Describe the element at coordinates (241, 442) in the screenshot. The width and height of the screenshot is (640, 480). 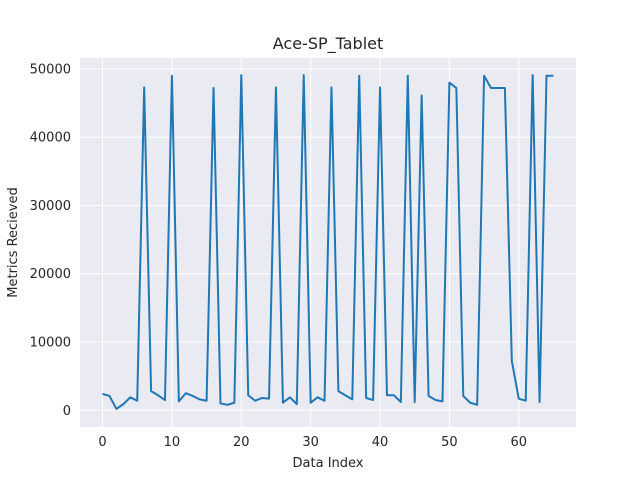
I see `x-tick-label: 20` at that location.